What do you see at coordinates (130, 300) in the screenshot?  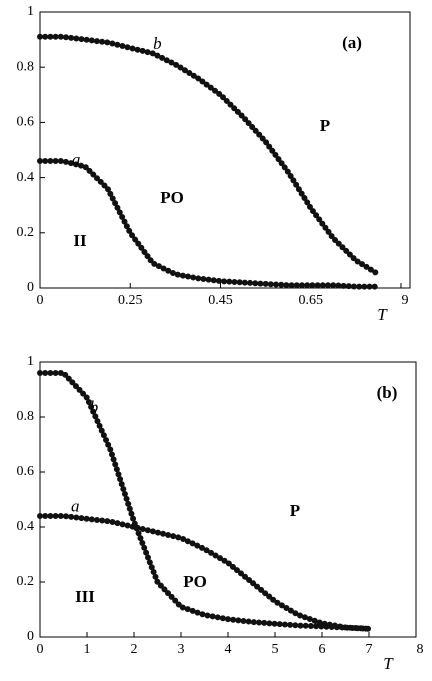 I see `x-tick-label: 0.25` at bounding box center [130, 300].